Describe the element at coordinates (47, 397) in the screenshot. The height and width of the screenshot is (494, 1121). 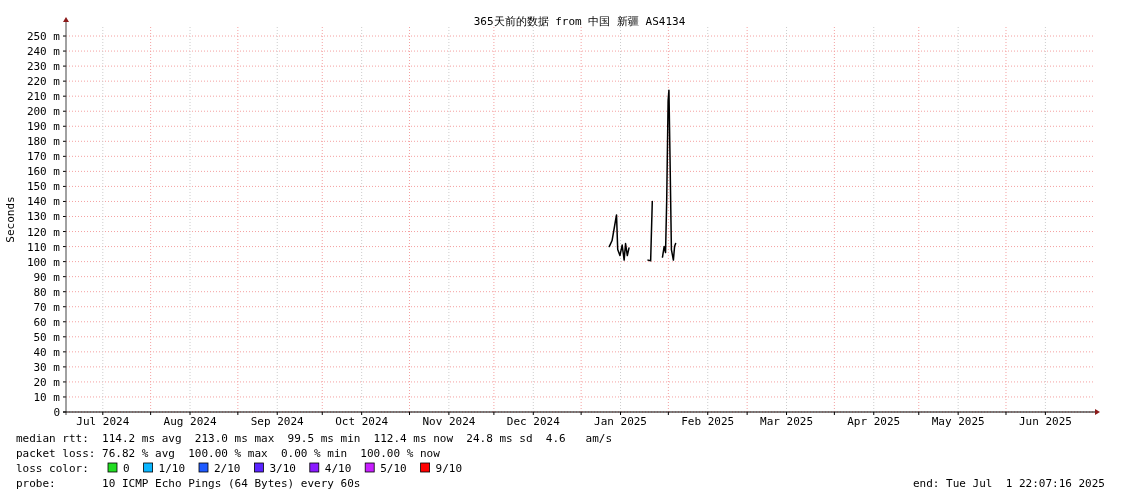
I see `y-tick-label: 10 m` at that location.